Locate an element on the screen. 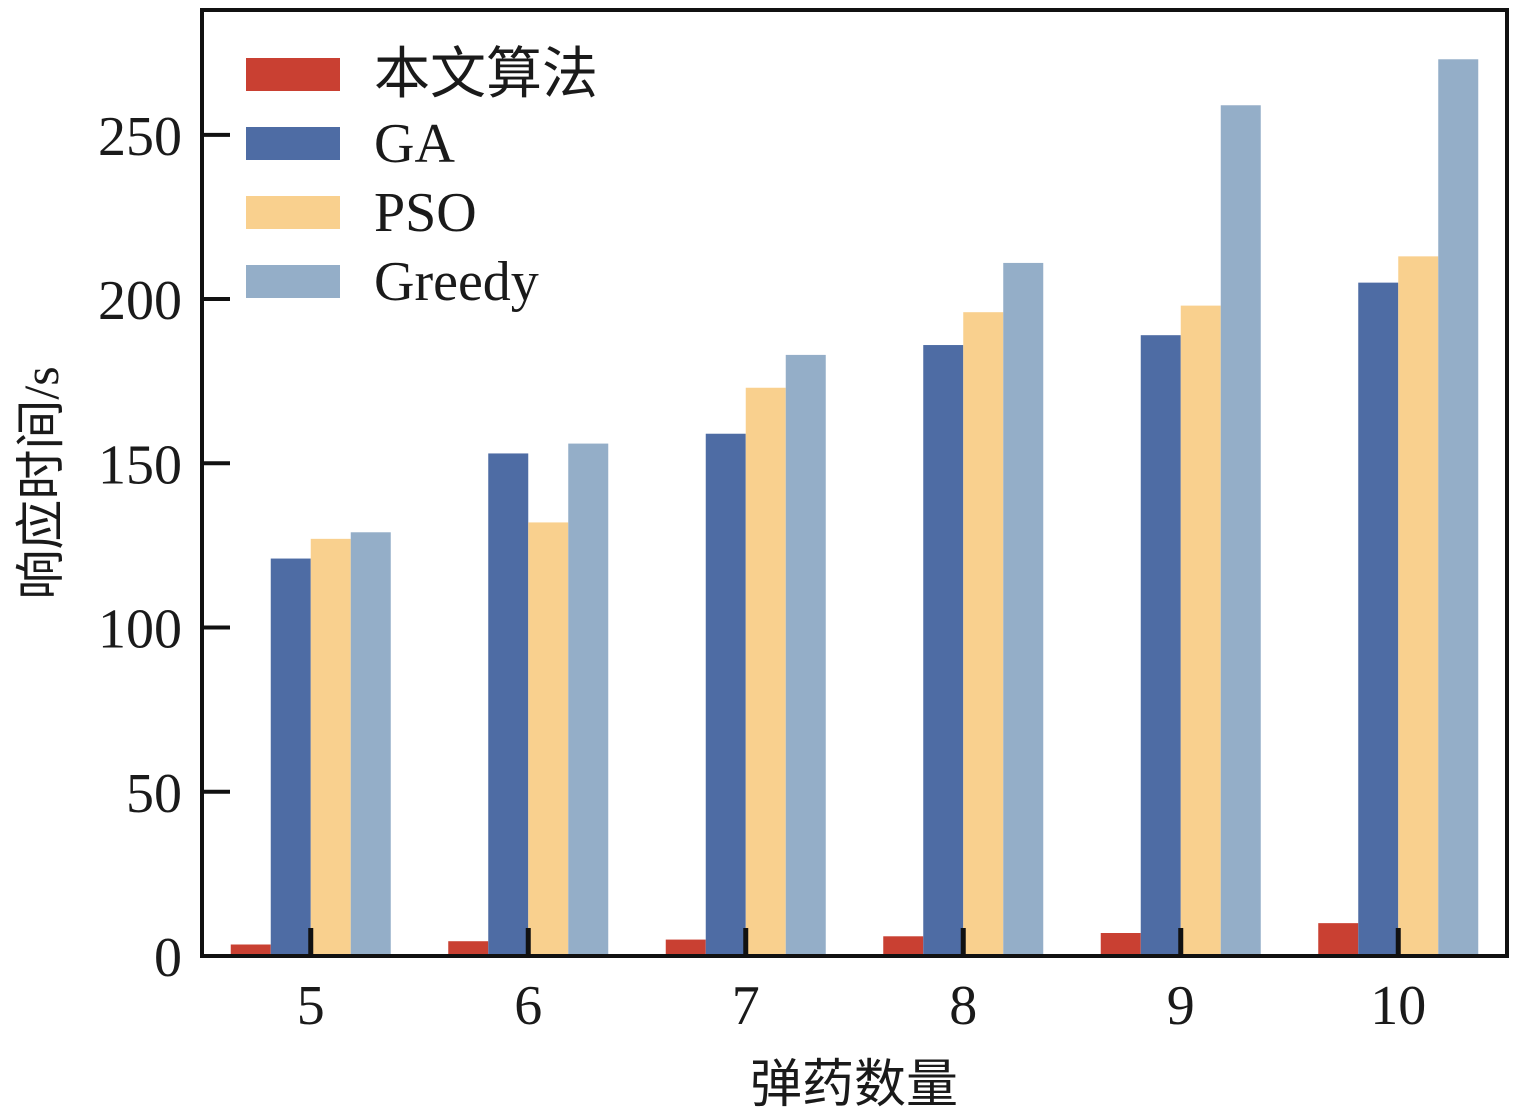 This screenshot has height=1116, width=1521. bar-本文算法-9 is located at coordinates (1120, 944).